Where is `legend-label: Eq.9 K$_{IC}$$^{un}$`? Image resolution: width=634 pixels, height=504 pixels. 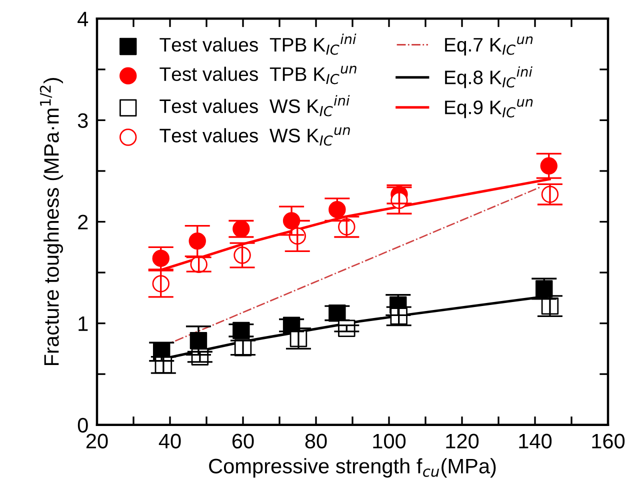 legend-label: Eq.9 K$_{IC}$$^{un}$ is located at coordinates (489, 108).